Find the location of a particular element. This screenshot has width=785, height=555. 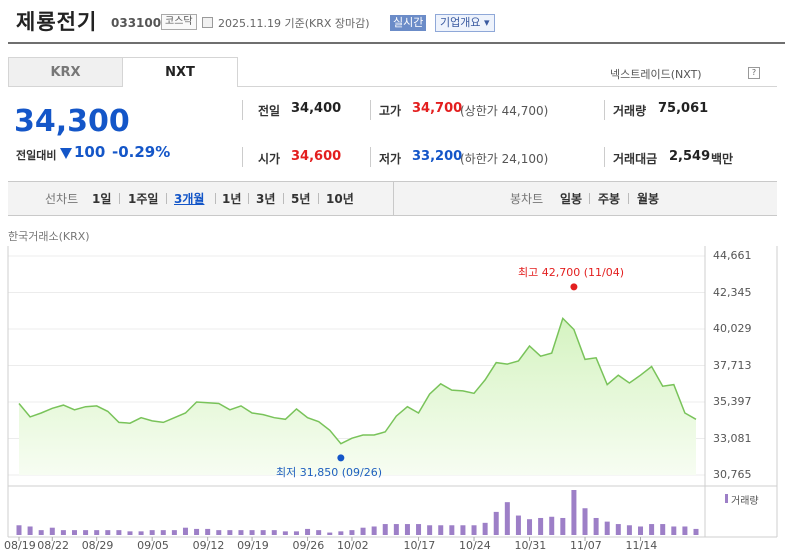

nextrade-link: 넥스트레이드(NXT) is located at coordinates (656, 74).